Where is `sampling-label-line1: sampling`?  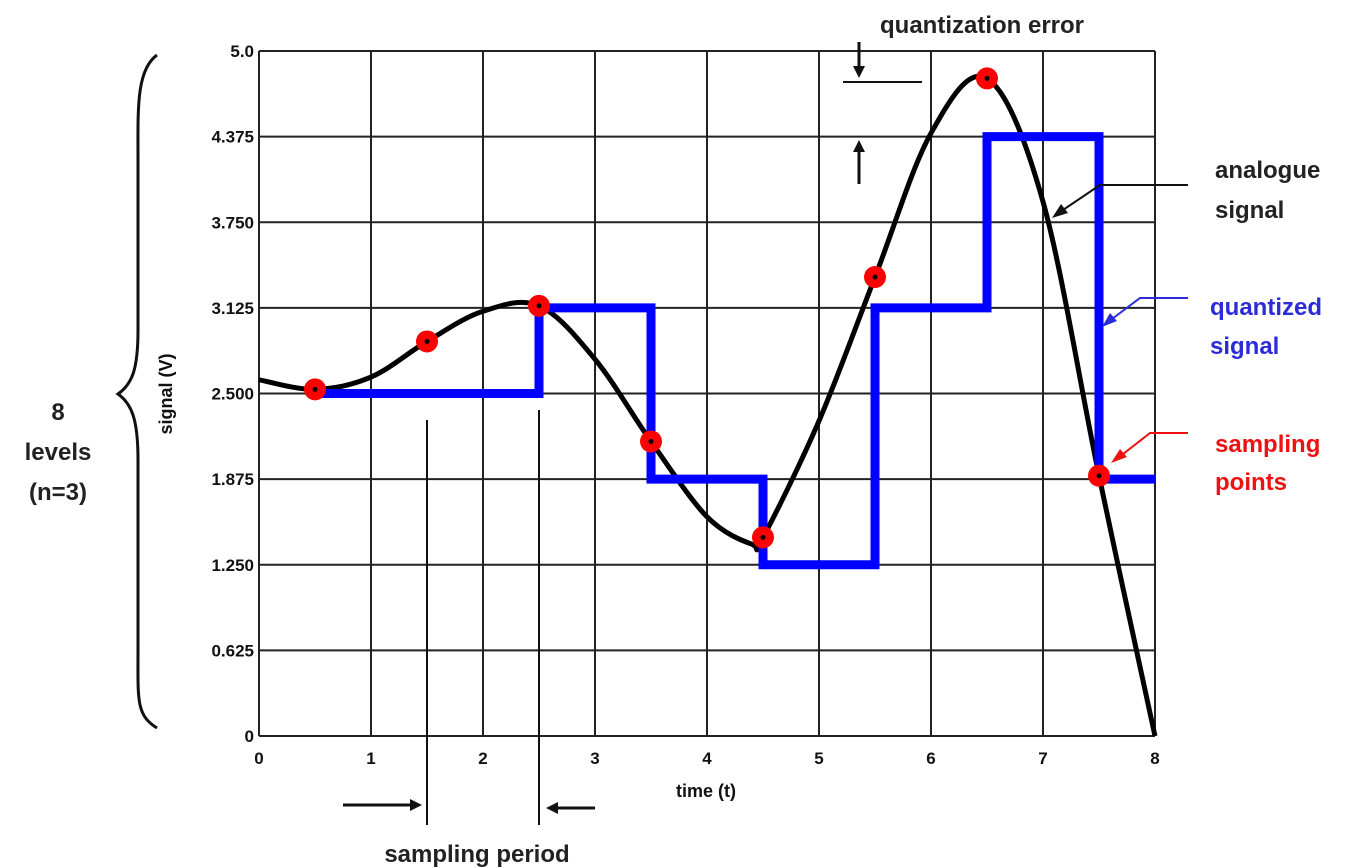 sampling-label-line1: sampling is located at coordinates (1267, 444).